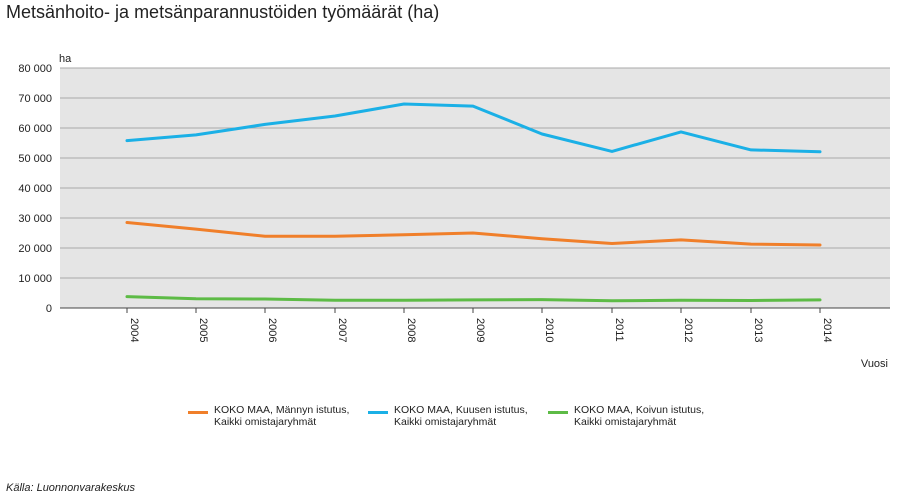  I want to click on y-tick-label: 10 000, so click(35, 279).